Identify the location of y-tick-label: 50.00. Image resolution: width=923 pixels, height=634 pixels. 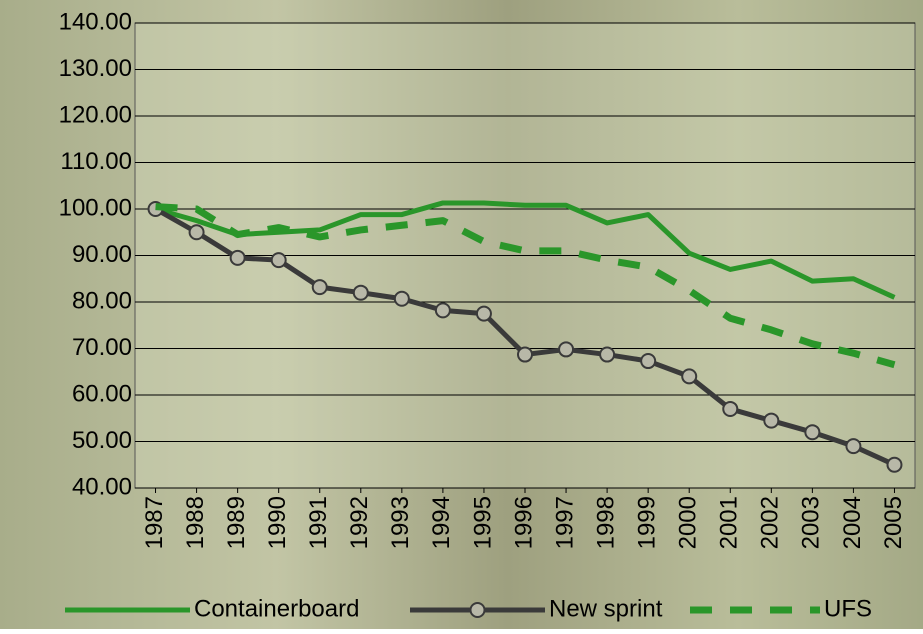
(102, 440).